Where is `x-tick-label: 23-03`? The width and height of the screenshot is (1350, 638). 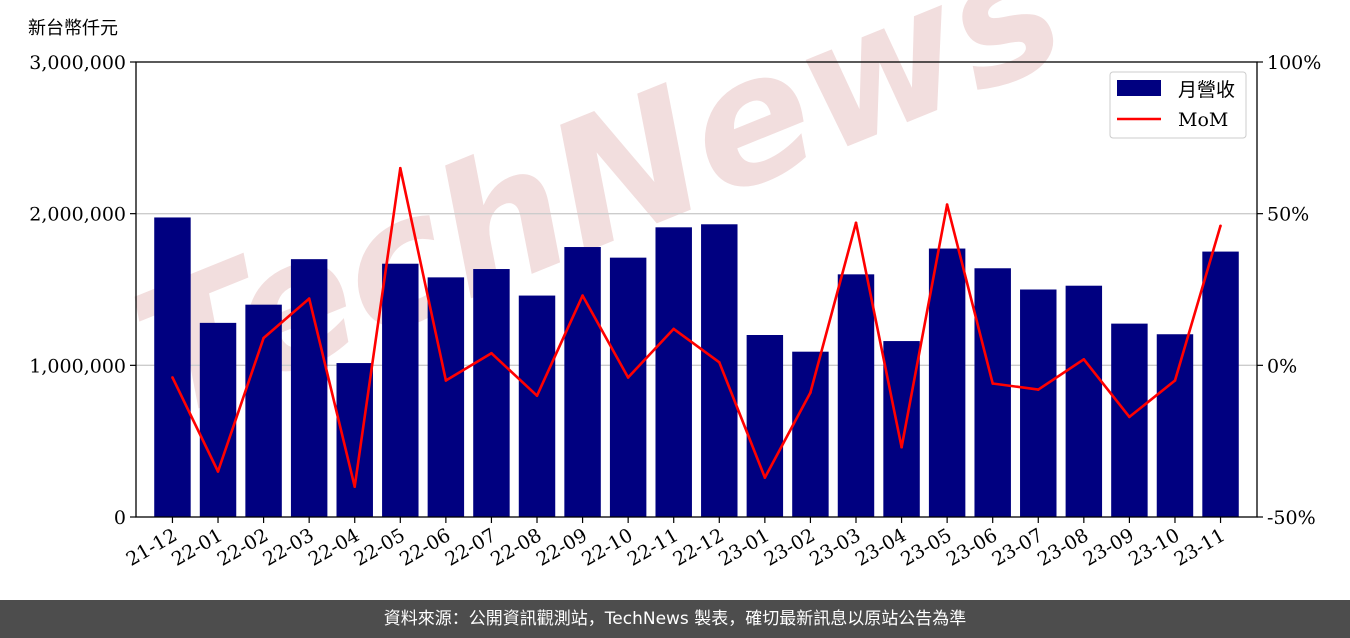 x-tick-label: 23-03 is located at coordinates (835, 547).